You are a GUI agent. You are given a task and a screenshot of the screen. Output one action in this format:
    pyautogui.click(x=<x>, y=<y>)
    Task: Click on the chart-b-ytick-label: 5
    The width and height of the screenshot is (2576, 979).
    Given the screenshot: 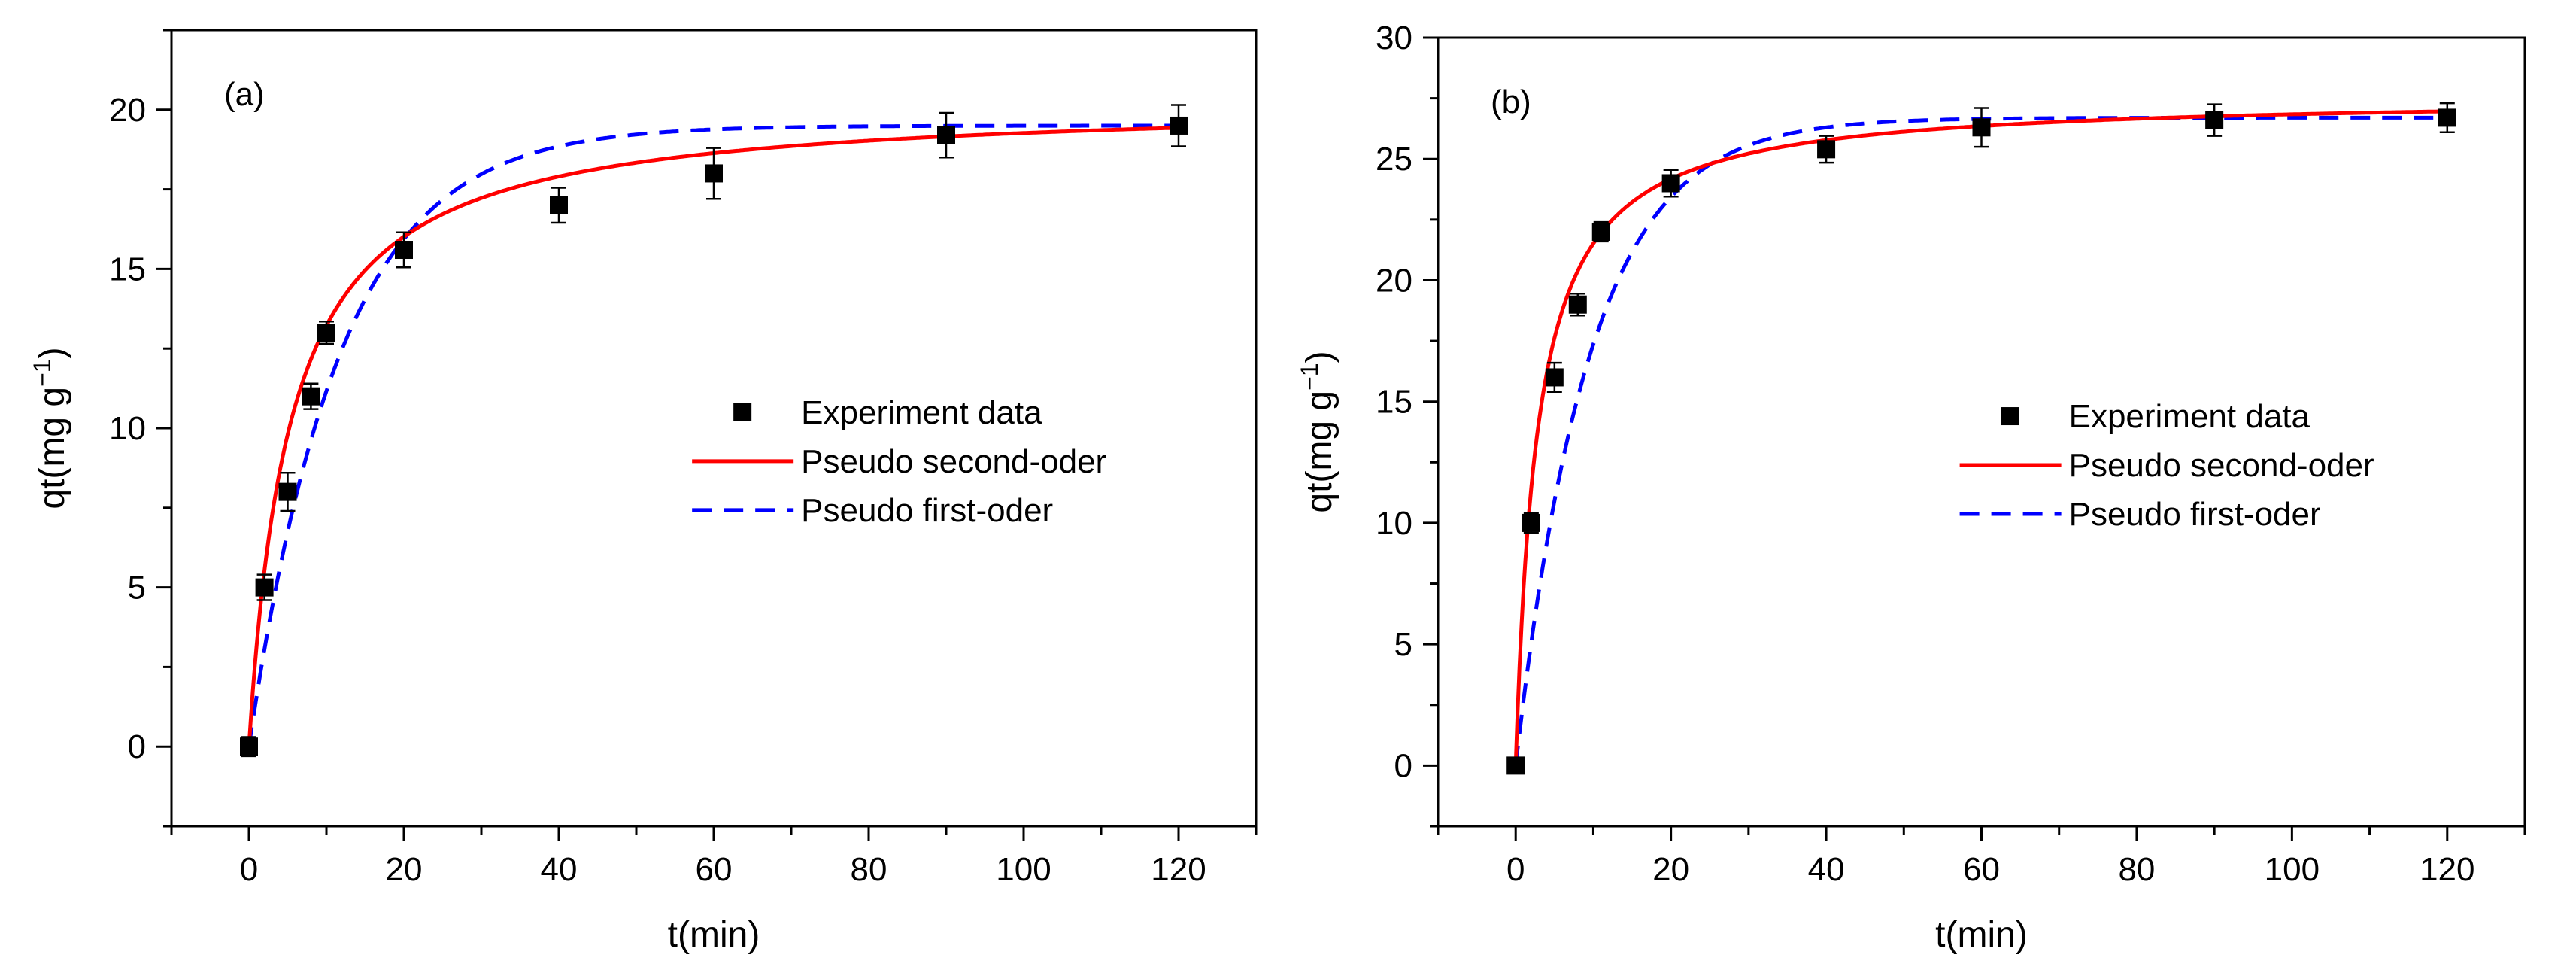 What is the action you would take?
    pyautogui.click(x=1403, y=644)
    